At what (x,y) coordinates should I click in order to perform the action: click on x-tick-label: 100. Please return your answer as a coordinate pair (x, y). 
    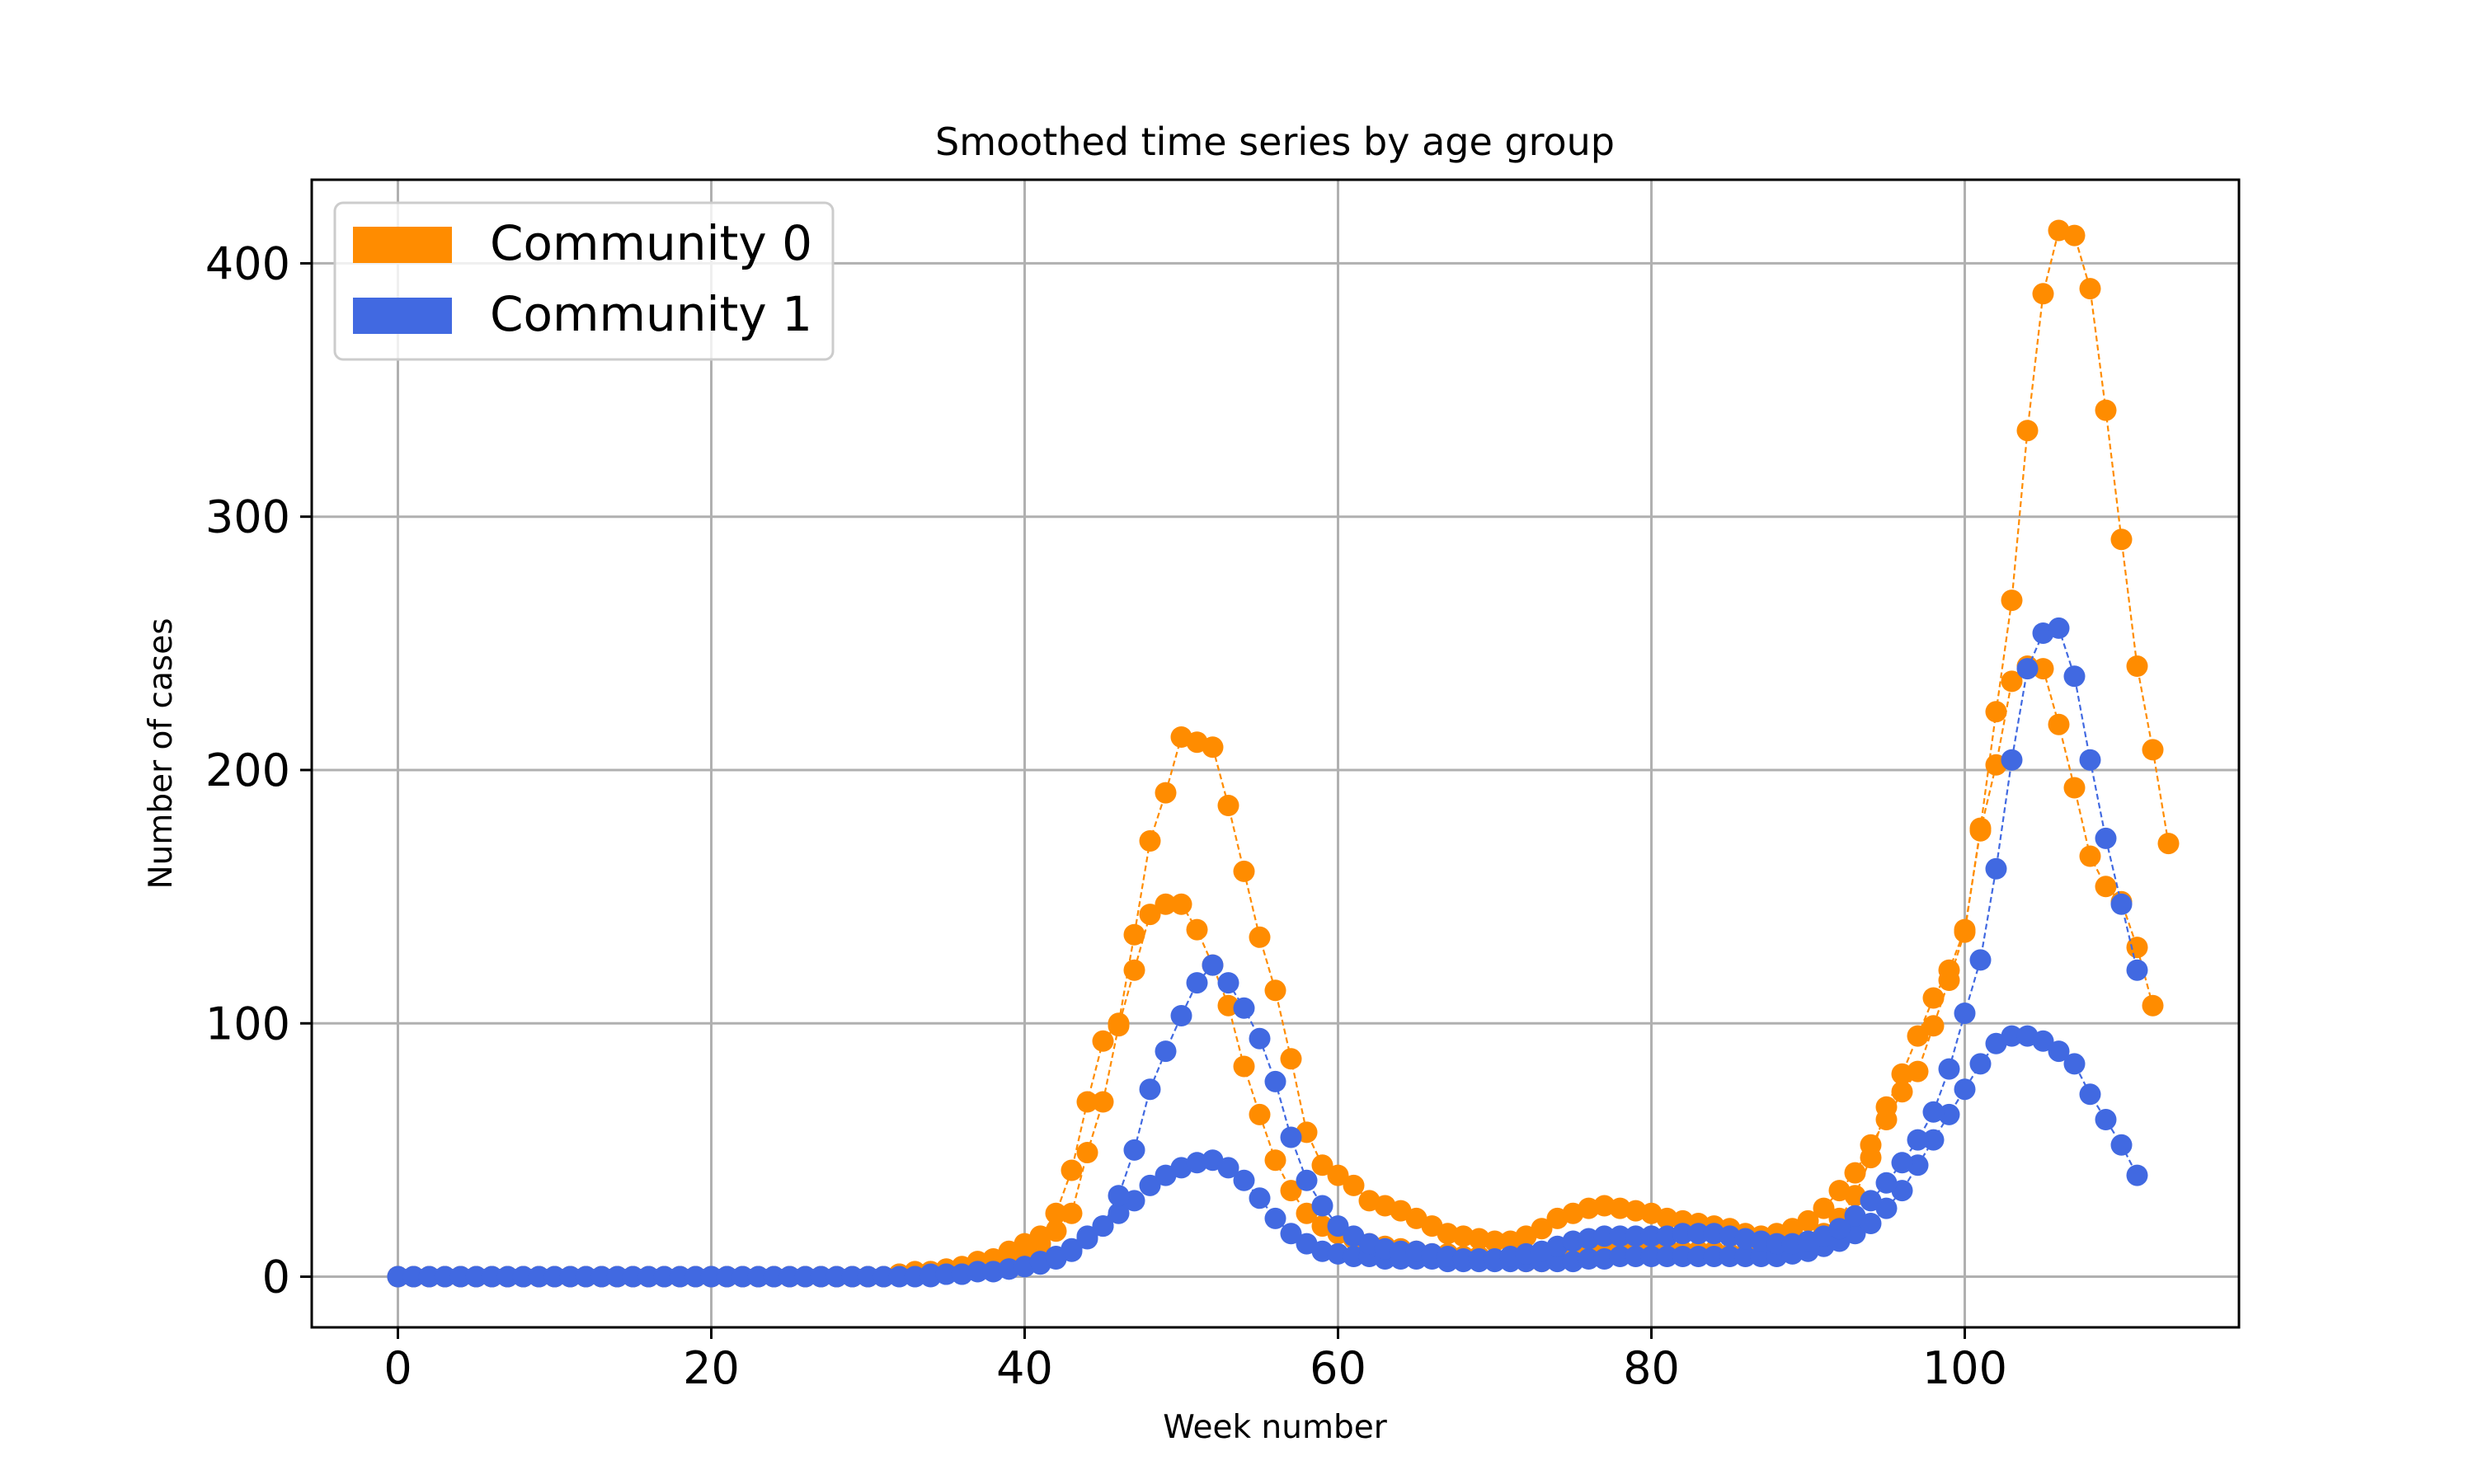
    Looking at the image, I should click on (1964, 1368).